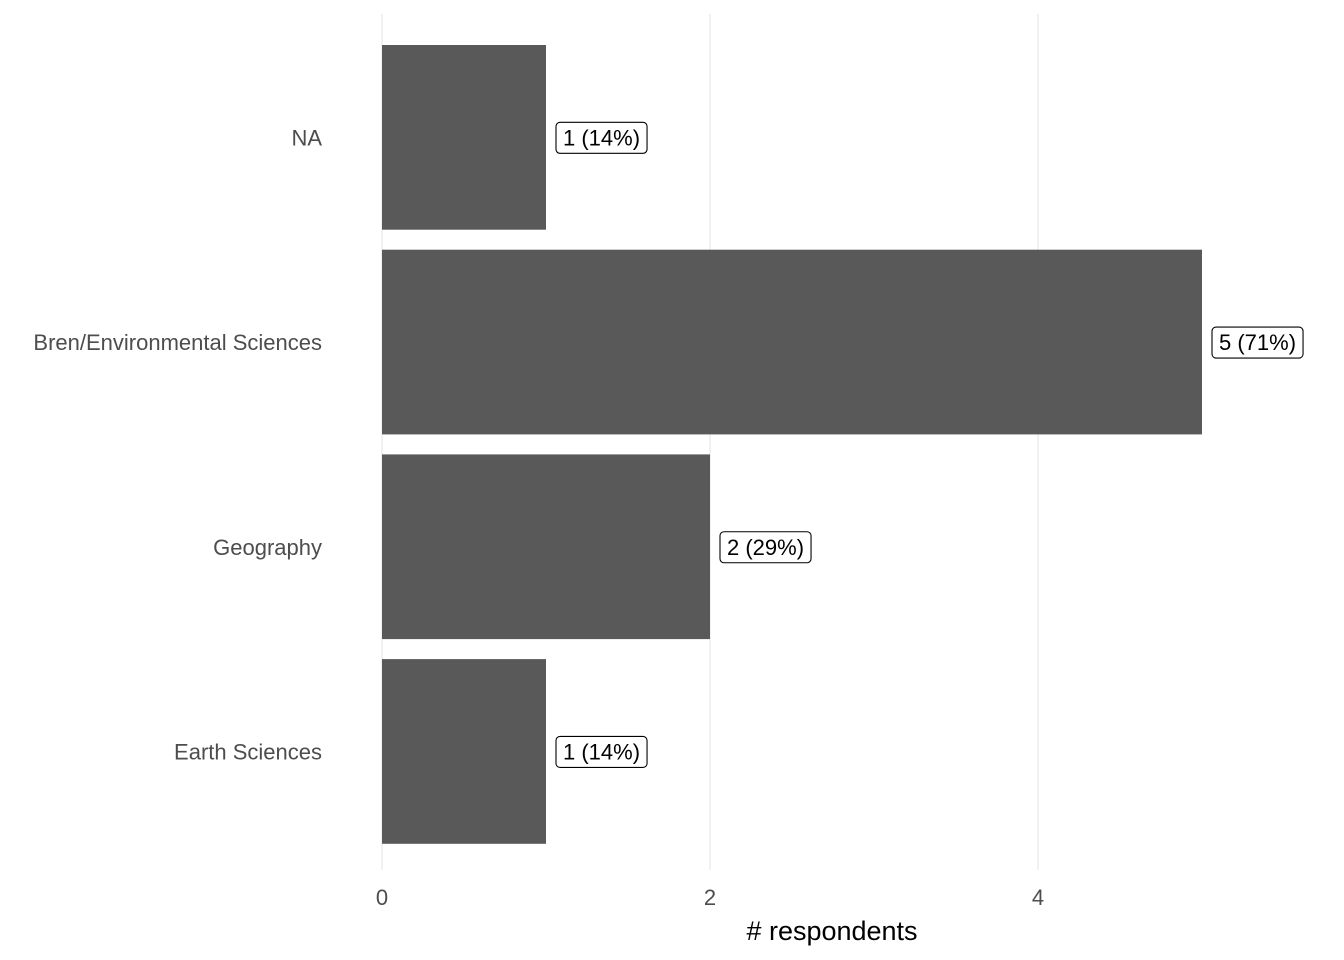  I want to click on category-label: NA, so click(306, 137).